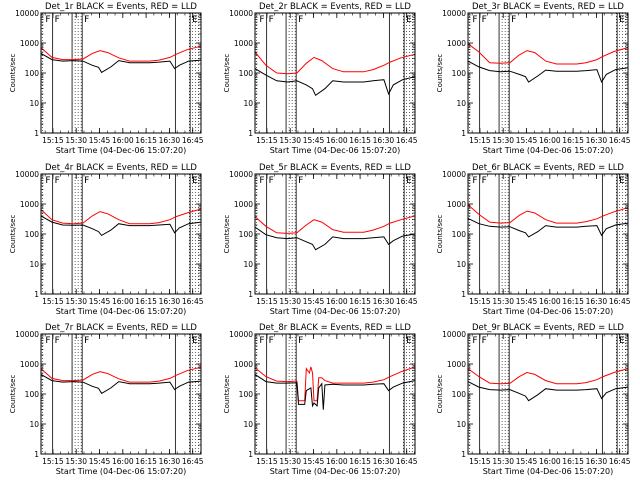 This screenshot has width=640, height=480. What do you see at coordinates (121, 328) in the screenshot?
I see `panel-title: Det_7r BLACK = Events, RED = LLD` at bounding box center [121, 328].